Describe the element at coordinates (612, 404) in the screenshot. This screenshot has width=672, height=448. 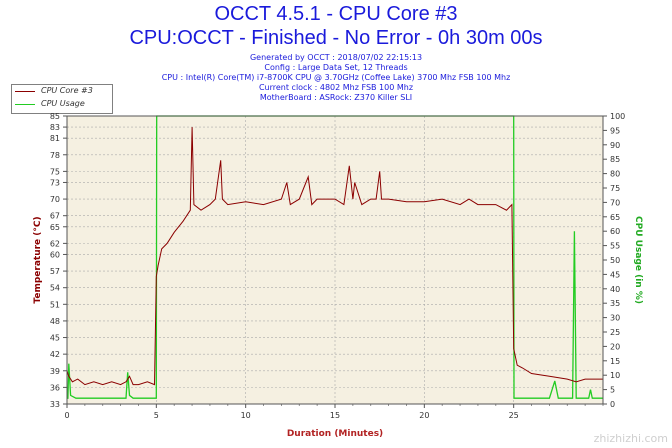
I see `y2-tick-label: 0` at that location.